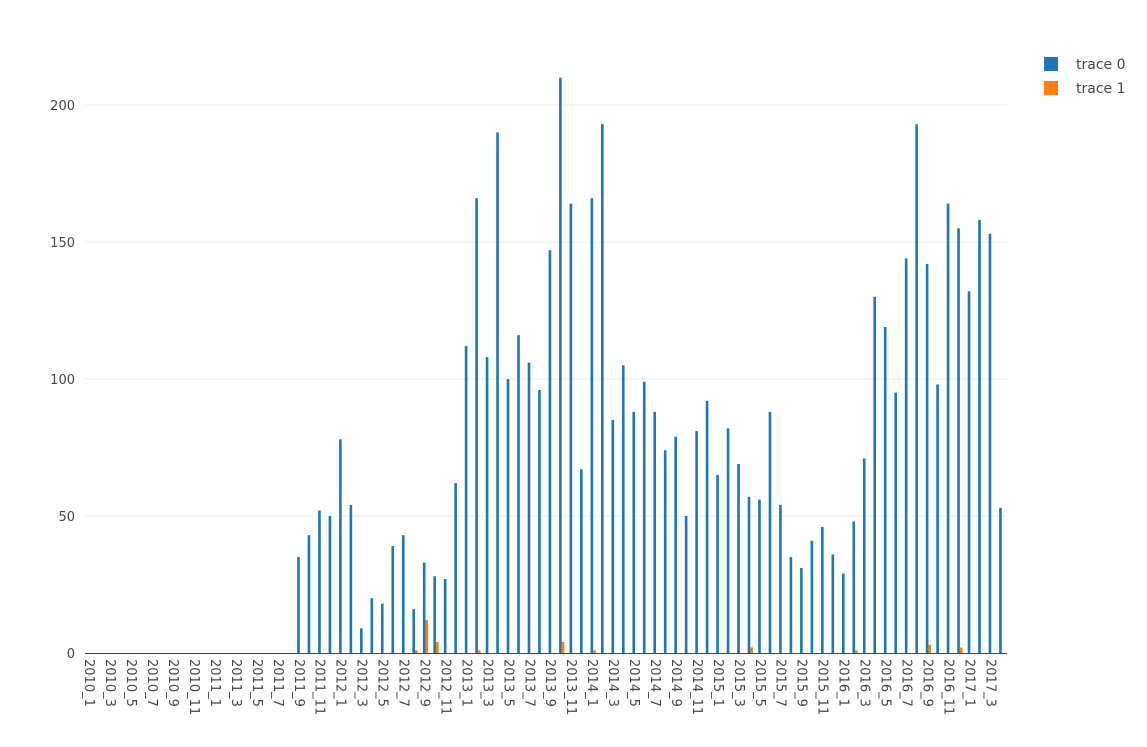  I want to click on x-tick-label: 2016_9, so click(926, 683).